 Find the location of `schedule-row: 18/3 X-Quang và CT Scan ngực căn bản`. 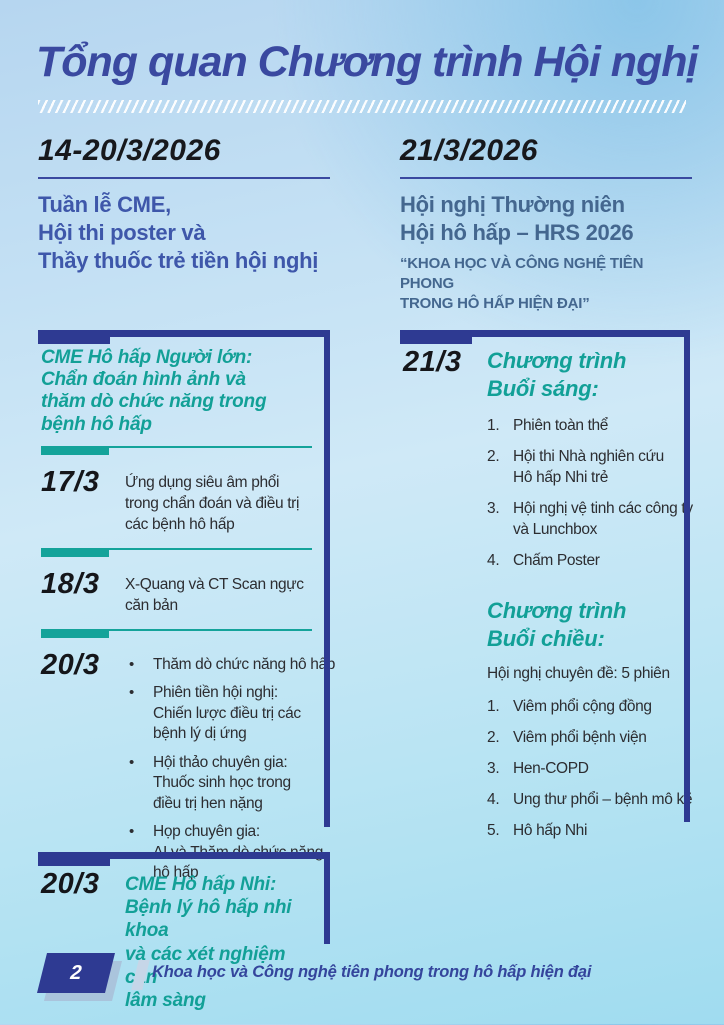

schedule-row: 18/3 X-Quang và CT Scan ngực căn bản is located at coordinates (178, 592).